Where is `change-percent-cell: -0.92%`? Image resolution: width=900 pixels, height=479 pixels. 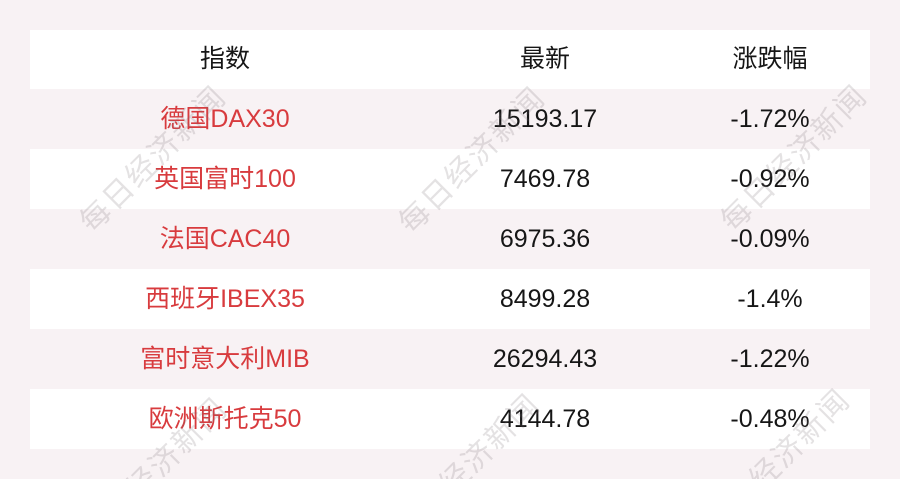
change-percent-cell: -0.92% is located at coordinates (770, 179).